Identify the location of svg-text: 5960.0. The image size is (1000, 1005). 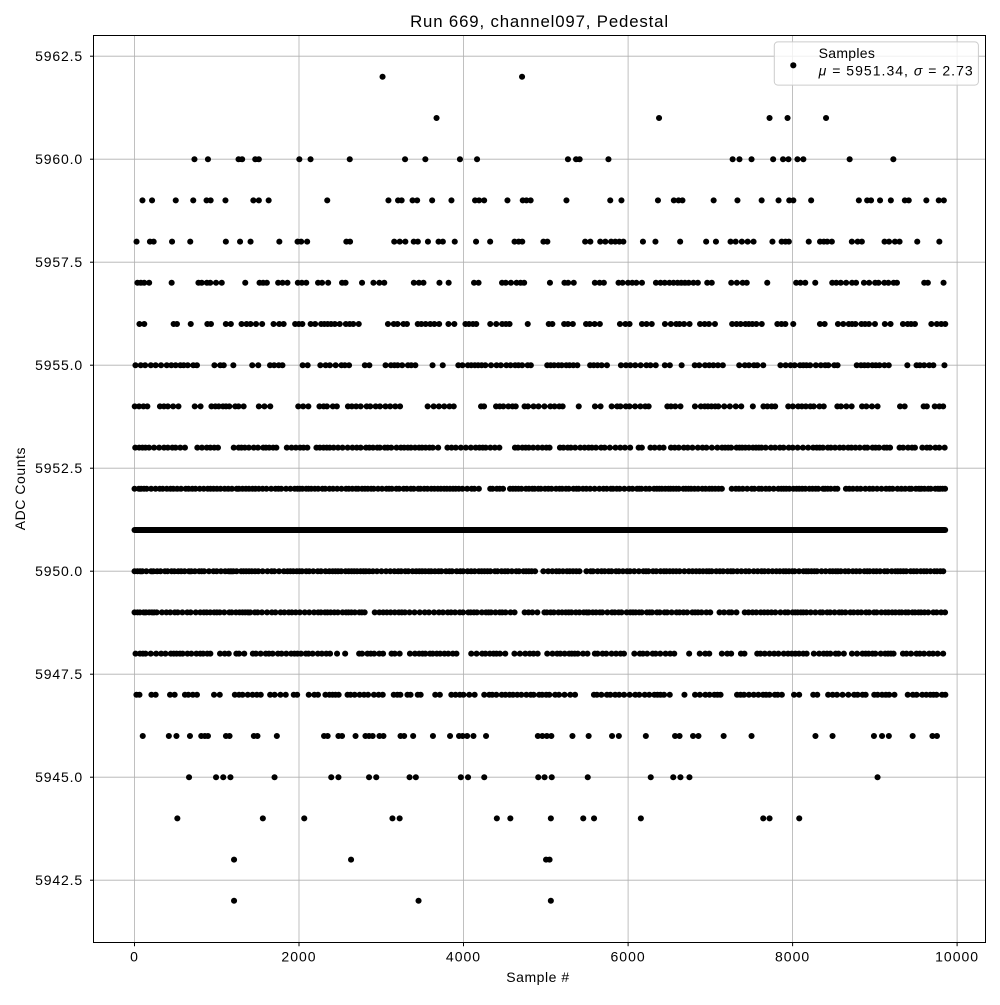
(59, 159).